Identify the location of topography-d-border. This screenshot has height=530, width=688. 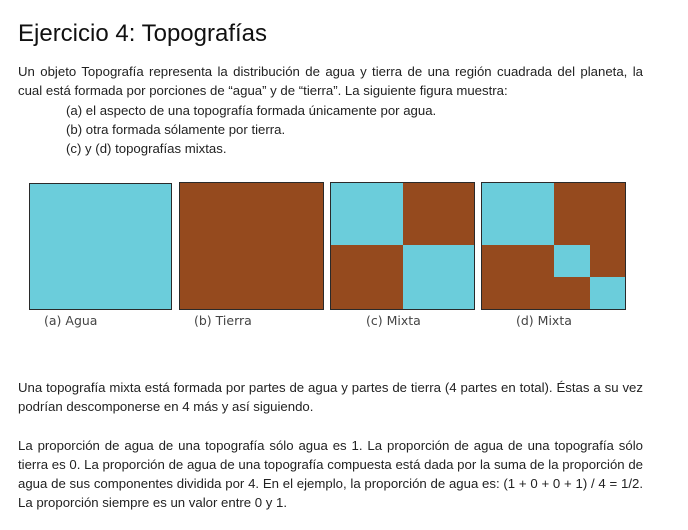
(553, 246).